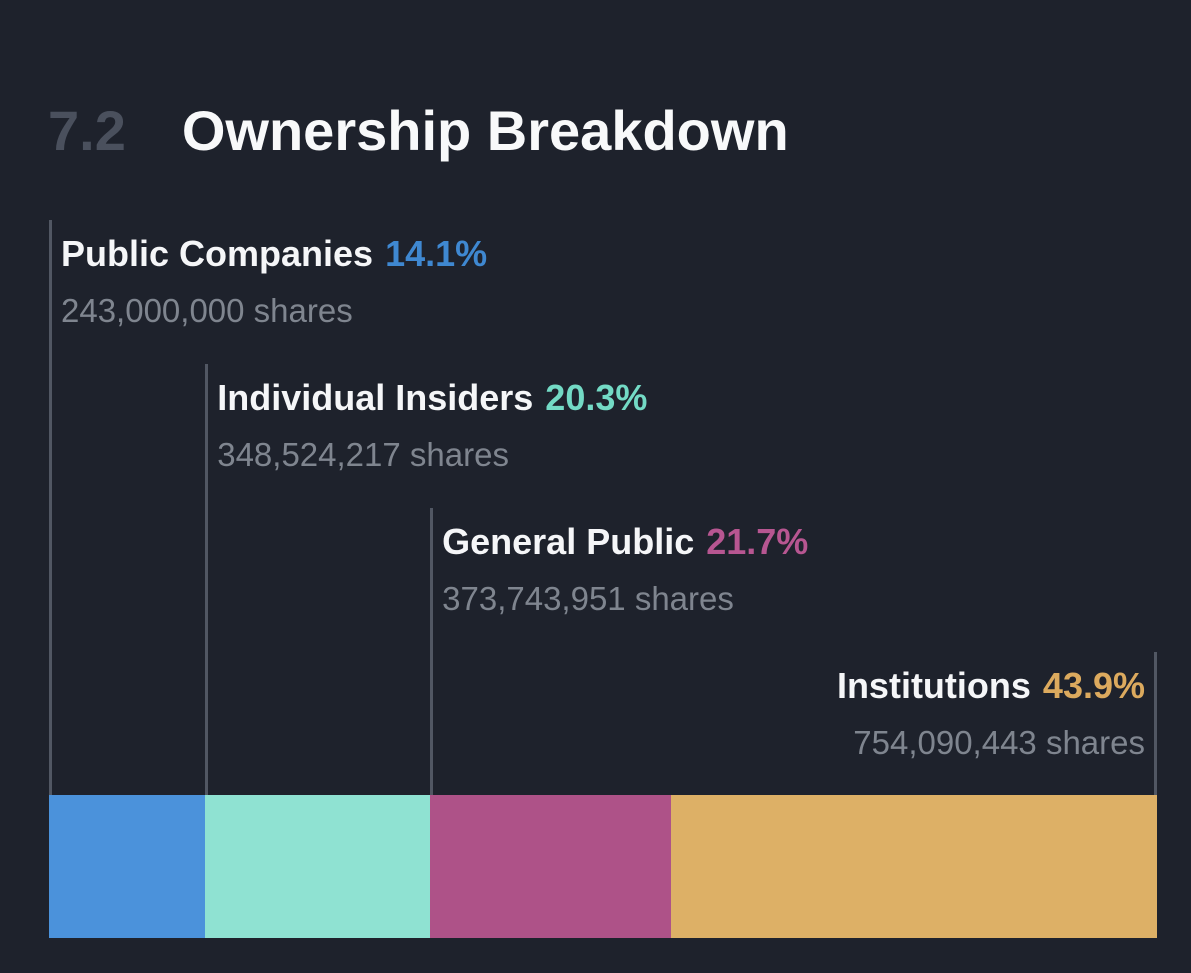  I want to click on category-label-row: Public Companies 14.1%, so click(274, 254).